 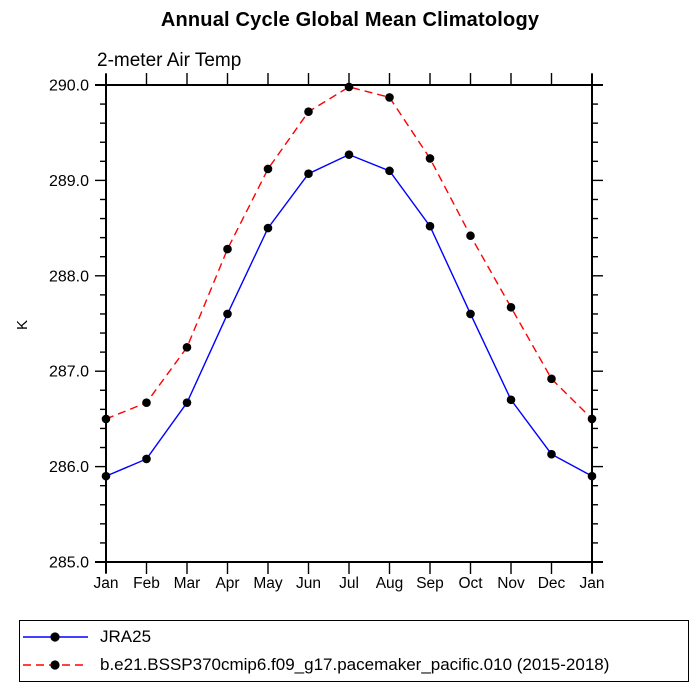 I want to click on y-tick-label: 290.0, so click(x=69, y=86).